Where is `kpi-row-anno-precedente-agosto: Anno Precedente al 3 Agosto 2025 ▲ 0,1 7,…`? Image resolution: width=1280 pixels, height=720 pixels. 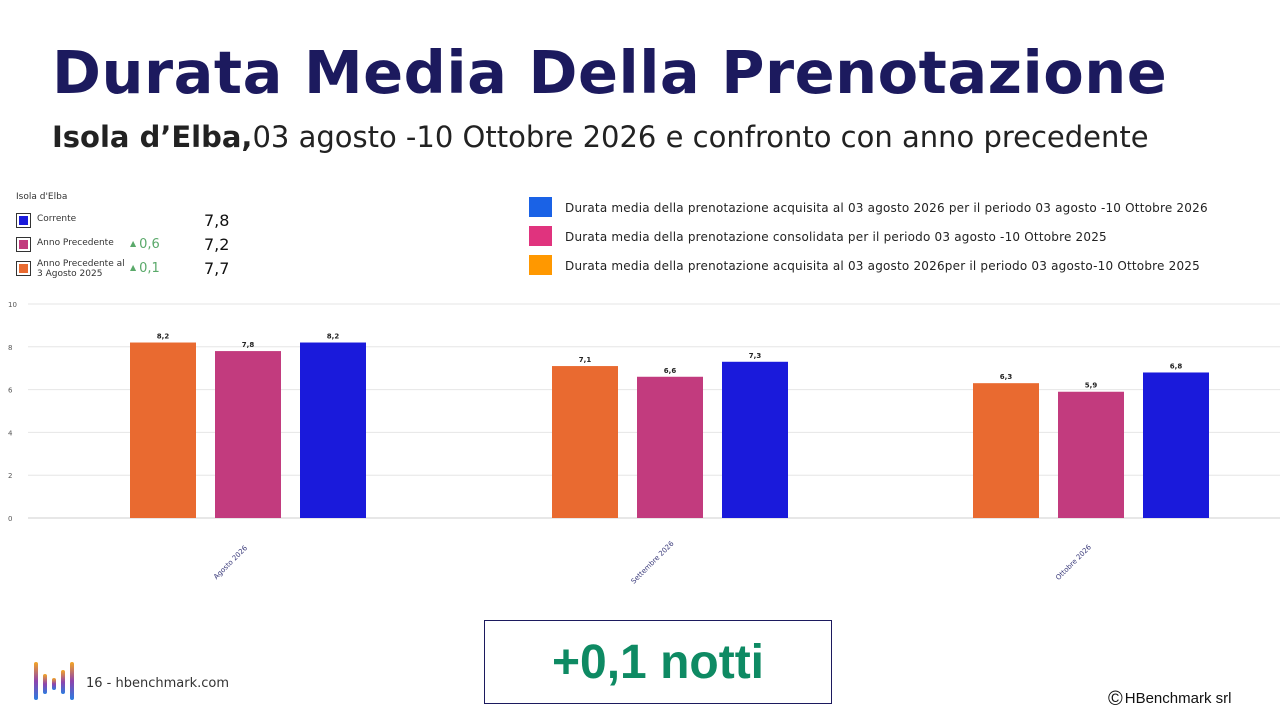 kpi-row-anno-precedente-agosto: Anno Precedente al 3 Agosto 2025 ▲ 0,1 7,… is located at coordinates (136, 272).